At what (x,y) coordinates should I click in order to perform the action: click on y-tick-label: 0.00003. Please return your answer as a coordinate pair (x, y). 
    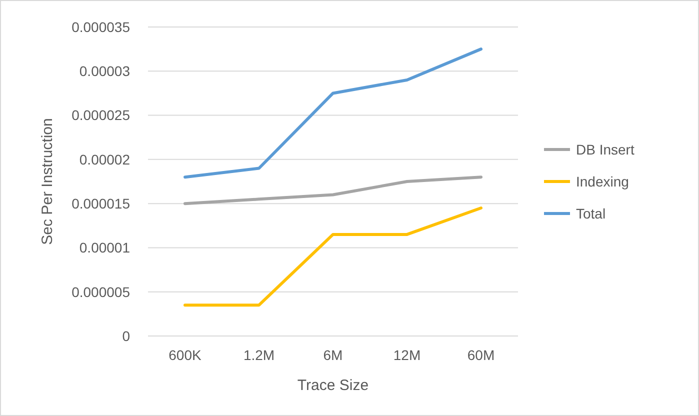
    Looking at the image, I should click on (104, 71).